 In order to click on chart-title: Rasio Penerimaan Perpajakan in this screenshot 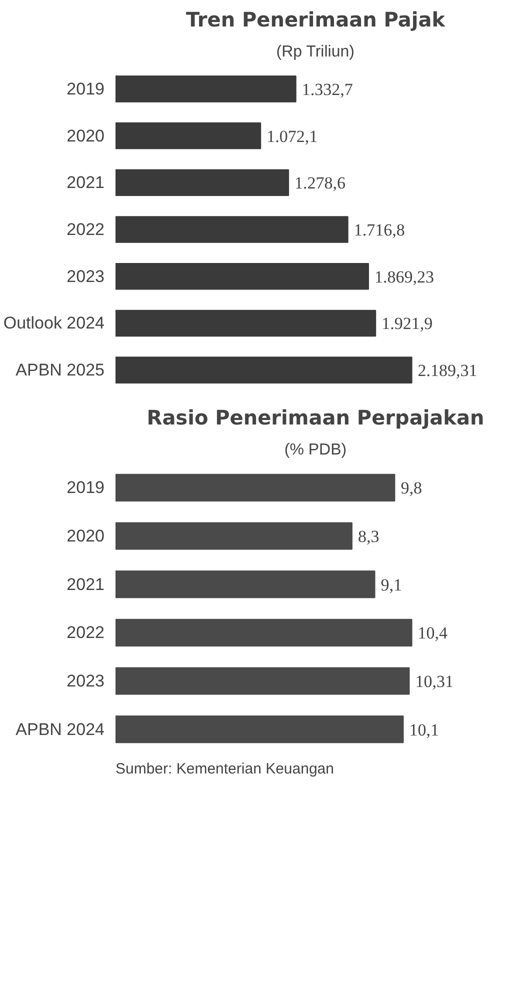, I will do `click(315, 418)`.